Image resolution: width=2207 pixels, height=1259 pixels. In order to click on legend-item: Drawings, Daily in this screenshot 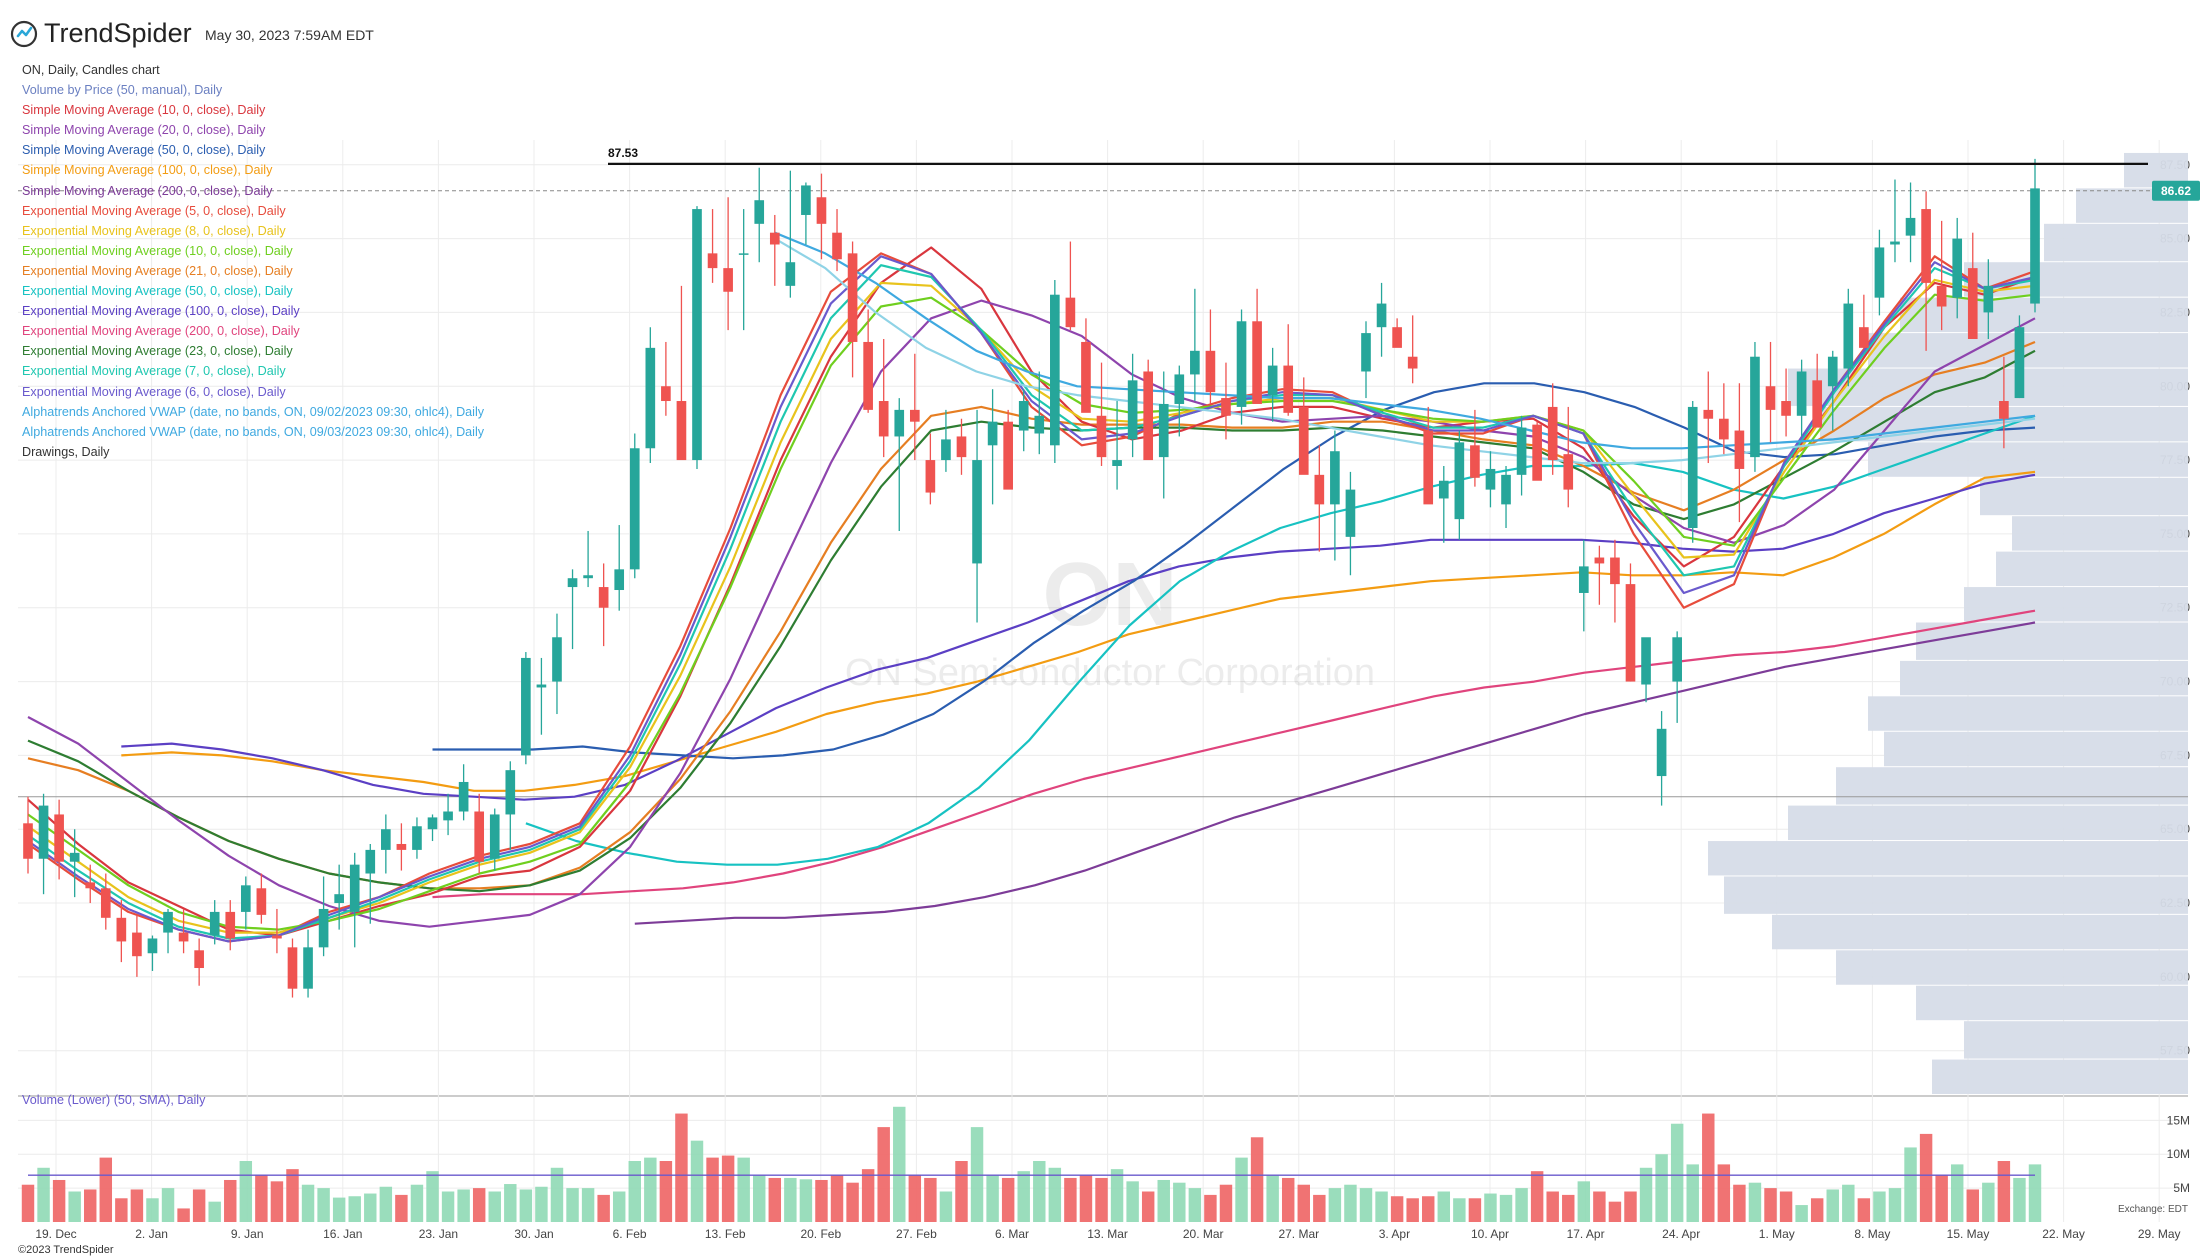, I will do `click(66, 451)`.